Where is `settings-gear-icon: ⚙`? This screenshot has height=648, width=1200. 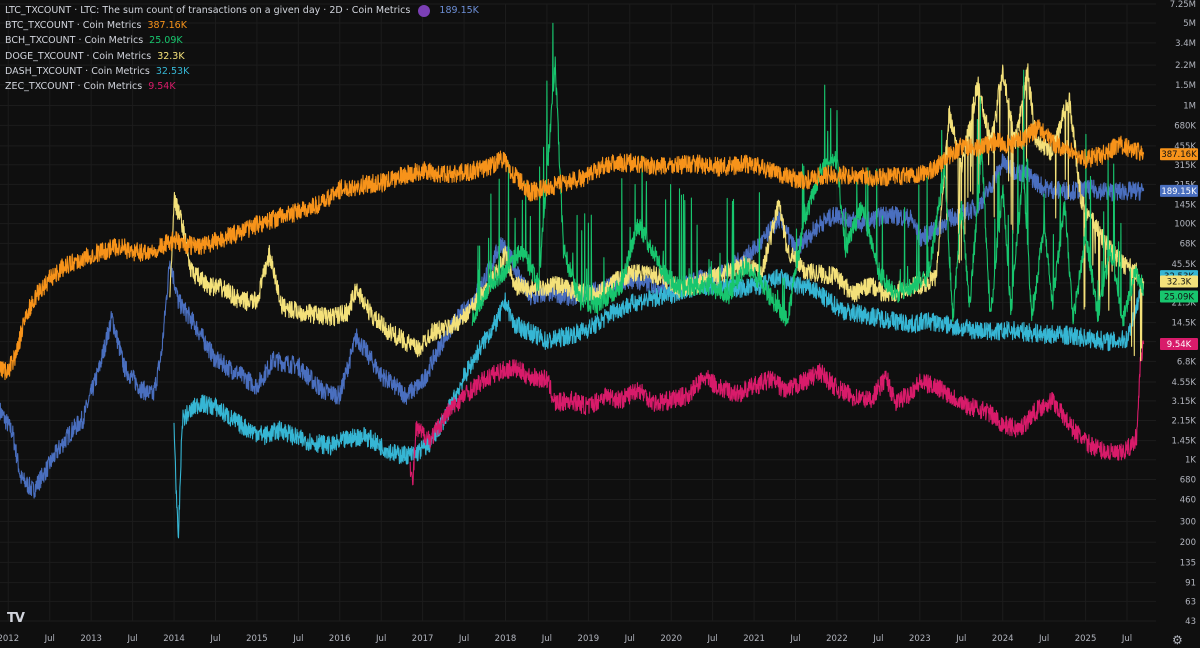 settings-gear-icon: ⚙ is located at coordinates (1177, 640).